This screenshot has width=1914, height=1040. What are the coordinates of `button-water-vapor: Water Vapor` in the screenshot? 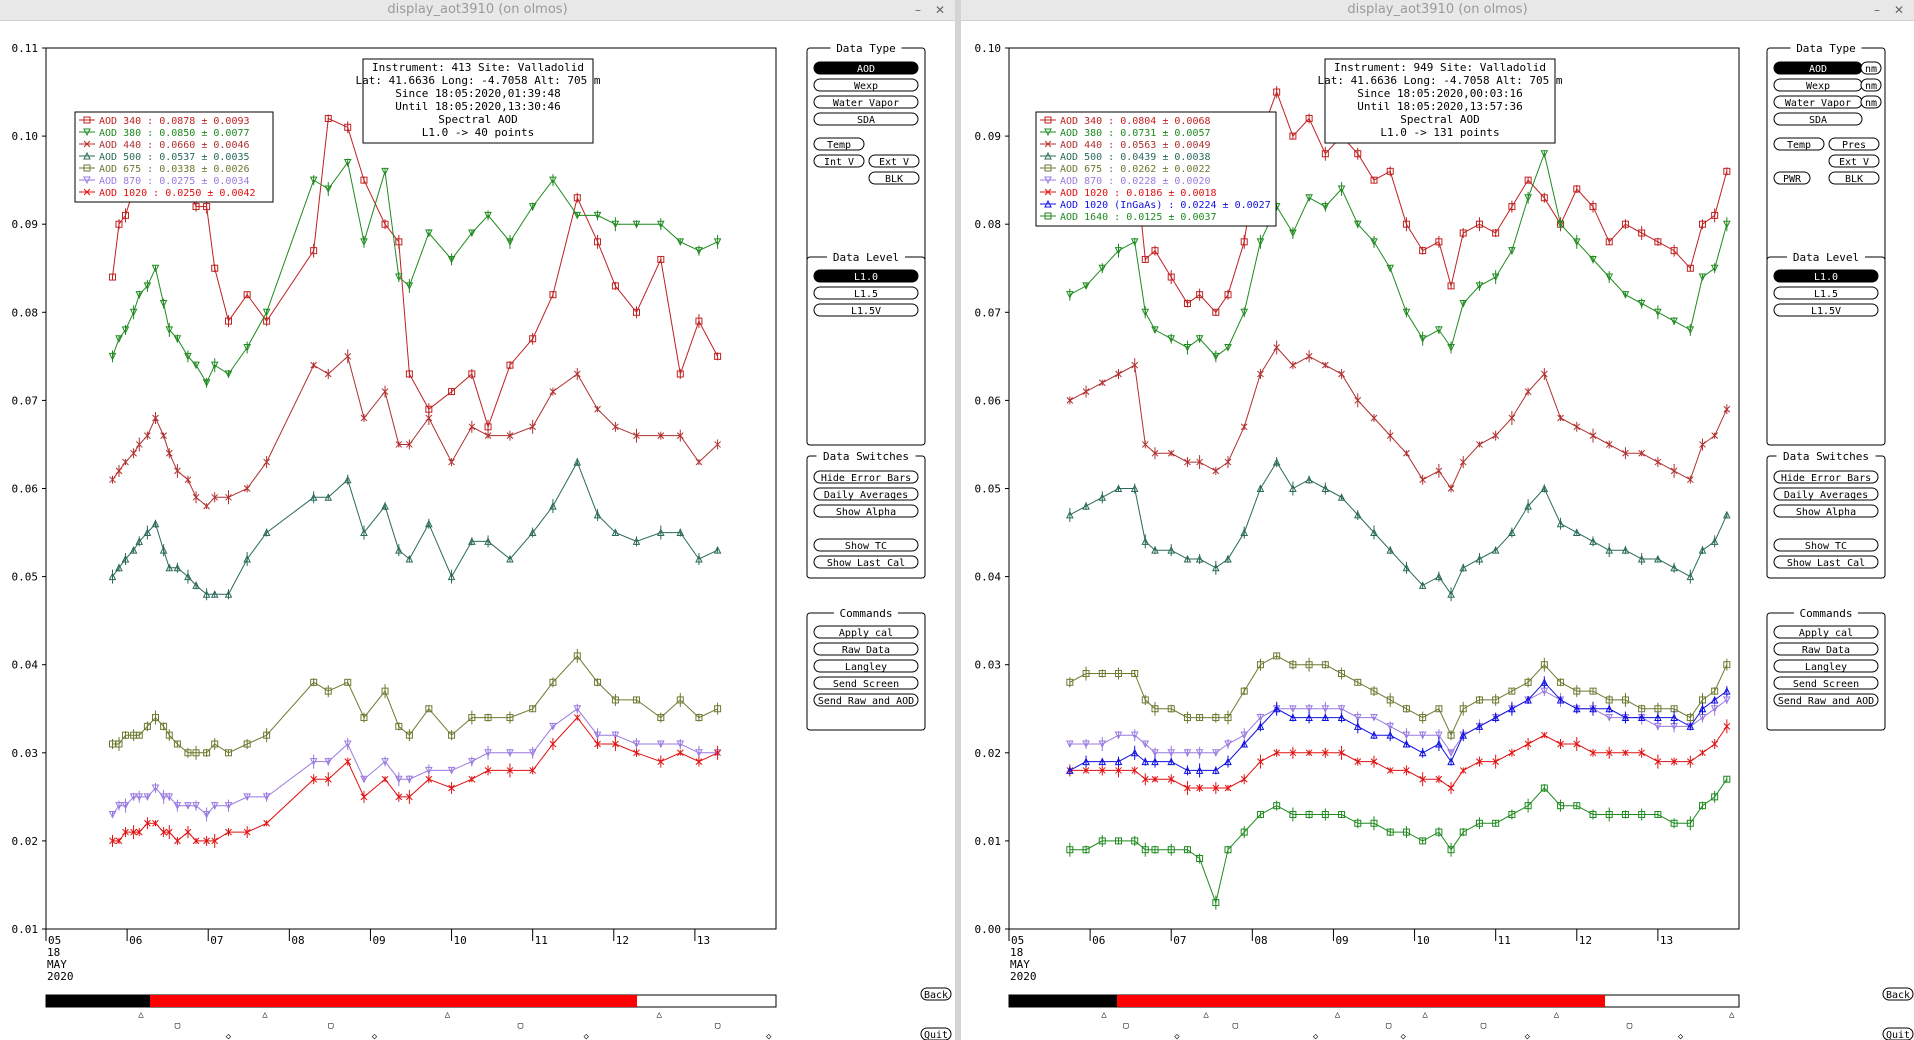 It's located at (866, 102).